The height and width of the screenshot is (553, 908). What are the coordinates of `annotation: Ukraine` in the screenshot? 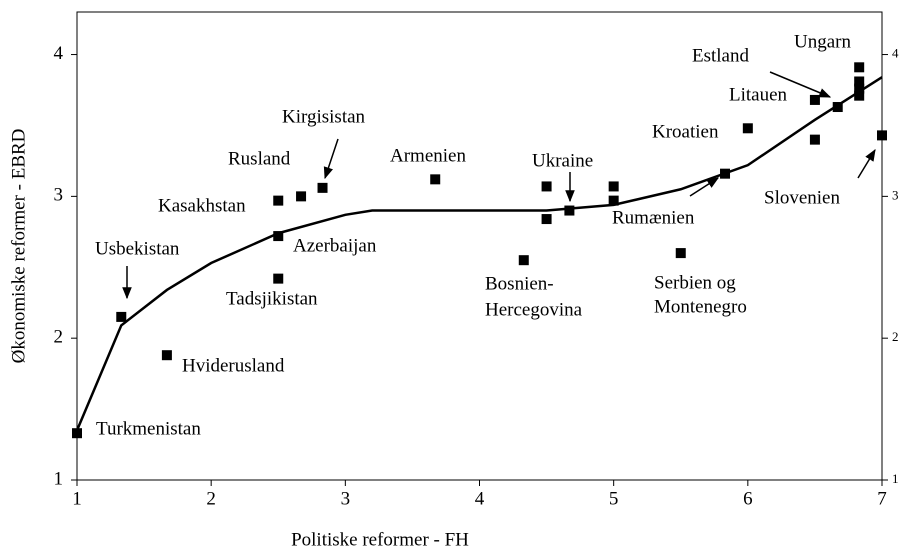 It's located at (562, 160).